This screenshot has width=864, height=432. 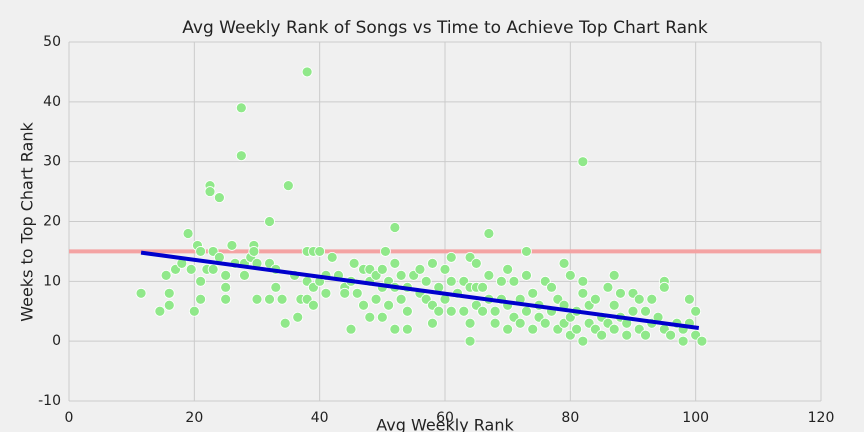 What do you see at coordinates (27, 222) in the screenshot?
I see `y-axis-label: Weeks to Top Chart Rank` at bounding box center [27, 222].